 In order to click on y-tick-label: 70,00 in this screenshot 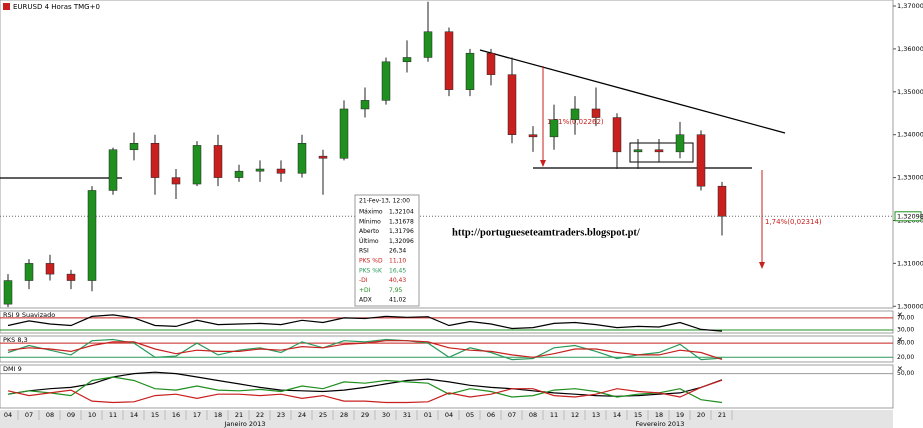, I will do `click(905, 317)`.